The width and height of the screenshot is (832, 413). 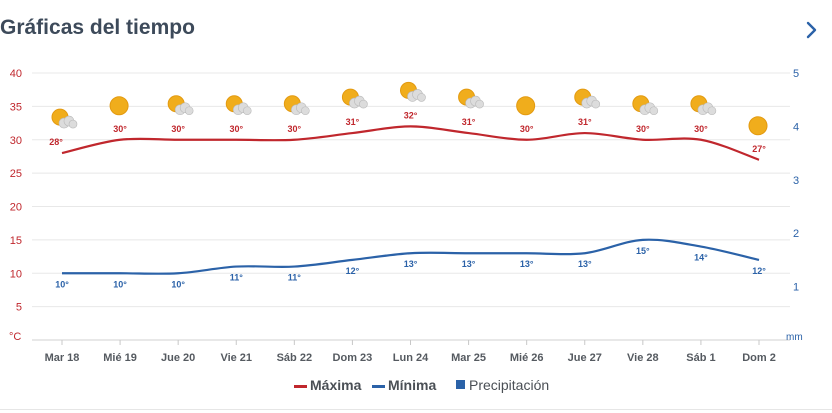 I want to click on y-left-tick-label: 25, so click(x=16, y=174).